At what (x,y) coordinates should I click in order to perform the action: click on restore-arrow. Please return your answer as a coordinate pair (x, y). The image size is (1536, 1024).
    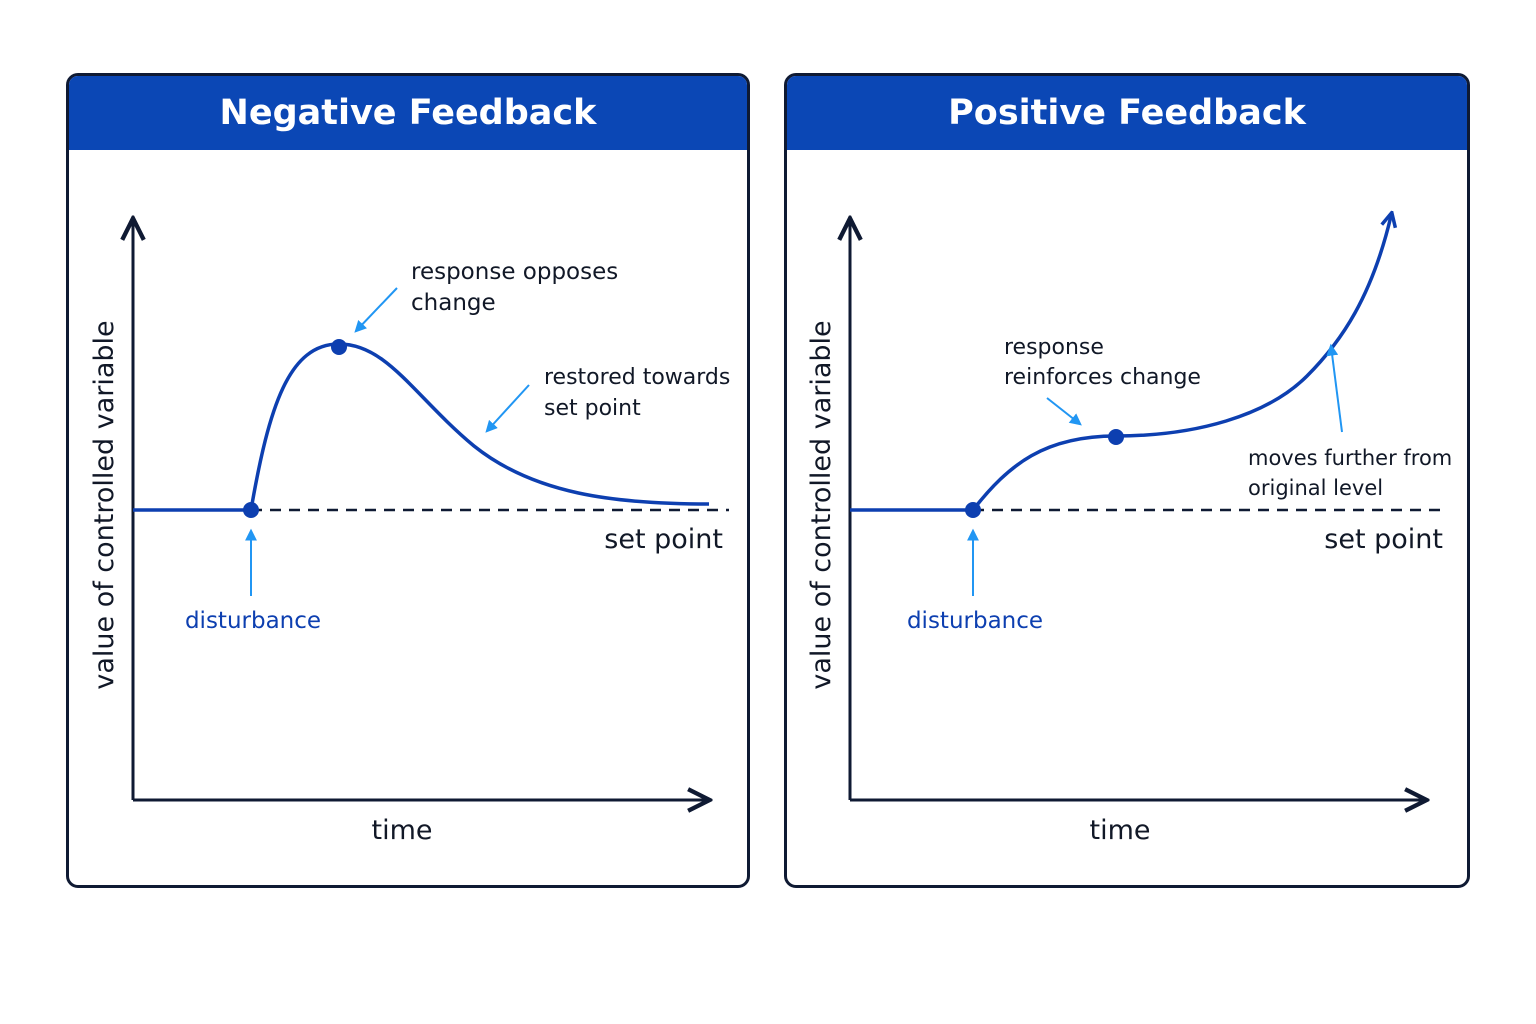
    Looking at the image, I should click on (507, 408).